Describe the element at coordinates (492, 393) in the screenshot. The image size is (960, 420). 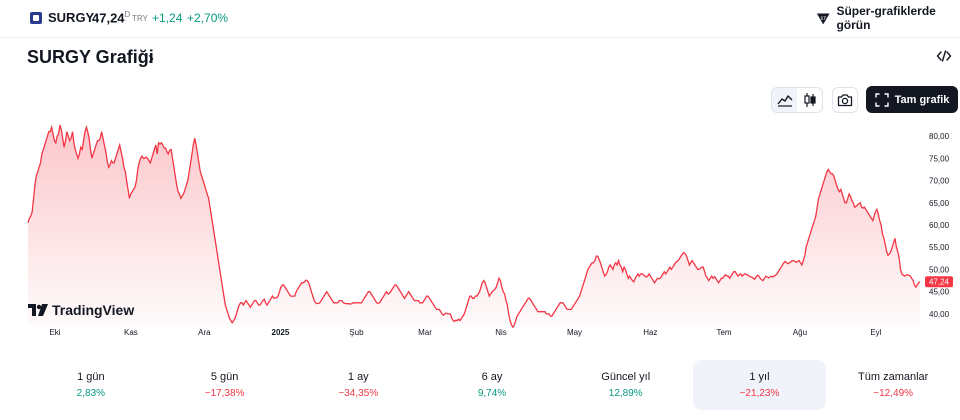
I see `period-value: 9,74%` at that location.